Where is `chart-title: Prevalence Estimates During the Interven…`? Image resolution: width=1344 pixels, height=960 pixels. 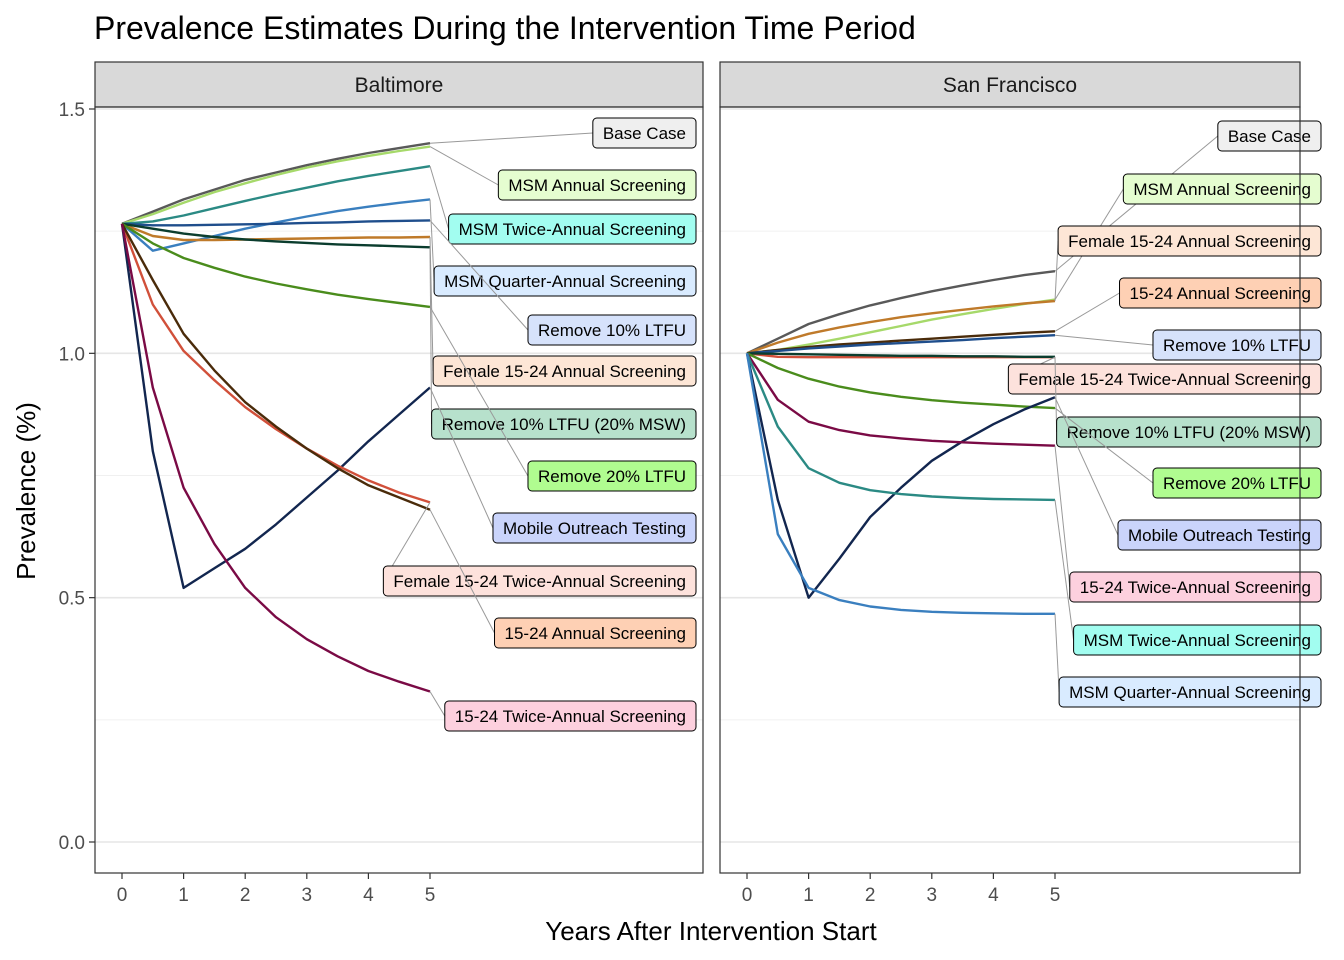
chart-title: Prevalence Estimates During the Interven… is located at coordinates (505, 28).